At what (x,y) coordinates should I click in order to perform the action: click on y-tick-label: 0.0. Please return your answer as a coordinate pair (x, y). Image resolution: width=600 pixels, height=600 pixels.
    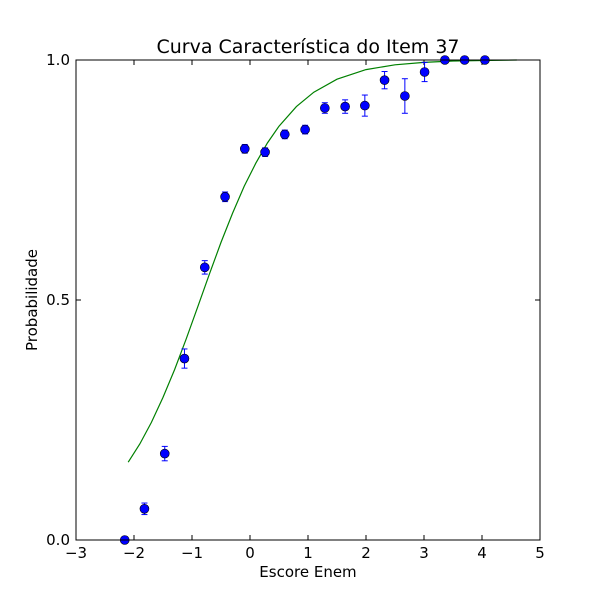
    Looking at the image, I should click on (58, 540).